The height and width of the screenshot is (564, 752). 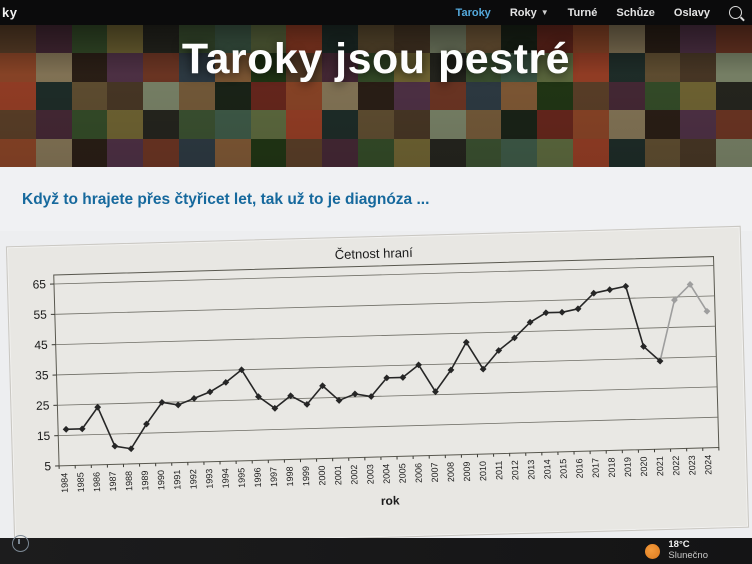 What do you see at coordinates (41, 345) in the screenshot?
I see `y-tick-label: 45` at bounding box center [41, 345].